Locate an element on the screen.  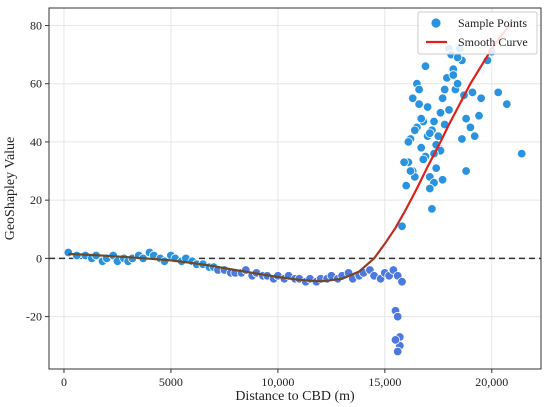
x-tick-label: 0 is located at coordinates (64, 382).